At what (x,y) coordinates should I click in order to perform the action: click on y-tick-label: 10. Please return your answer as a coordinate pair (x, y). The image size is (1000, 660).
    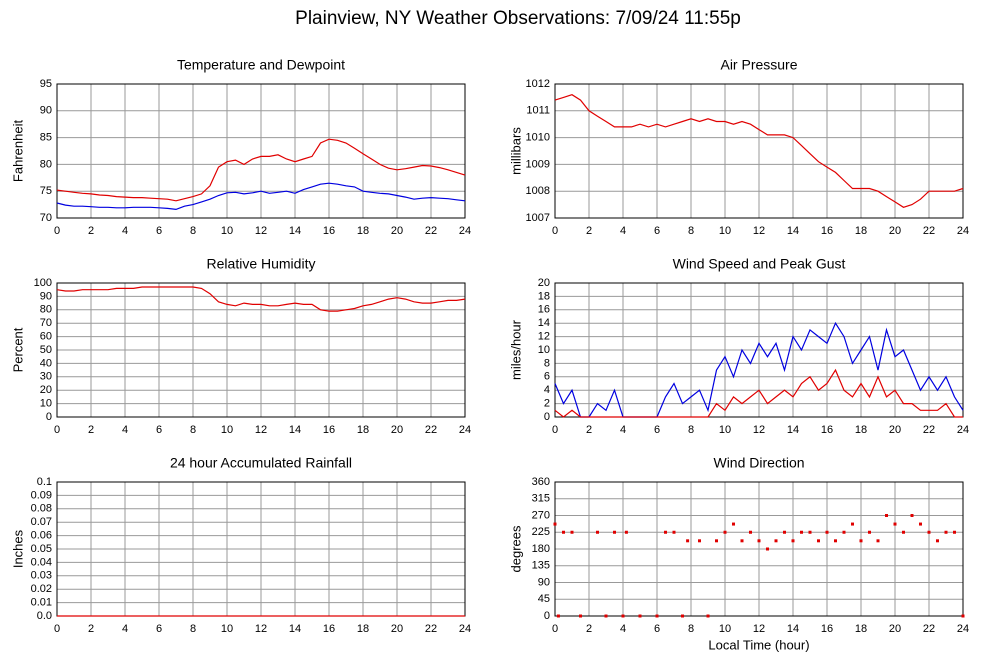
    Looking at the image, I should click on (544, 350).